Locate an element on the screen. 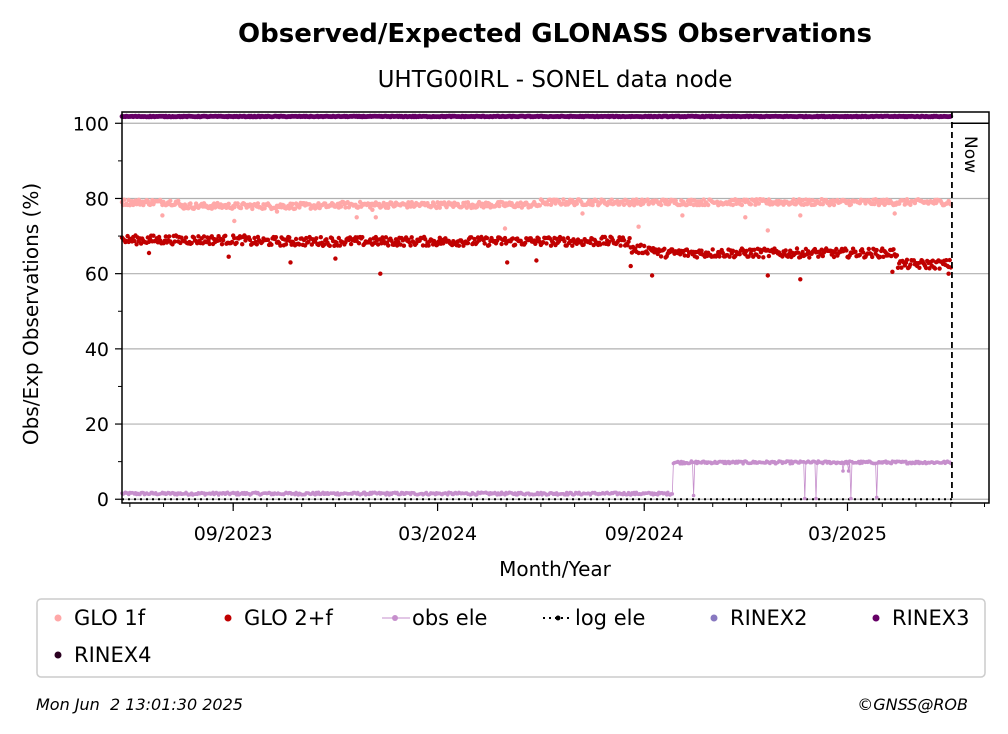 This screenshot has width=1008, height=734. legend-label: log ele is located at coordinates (610, 618).